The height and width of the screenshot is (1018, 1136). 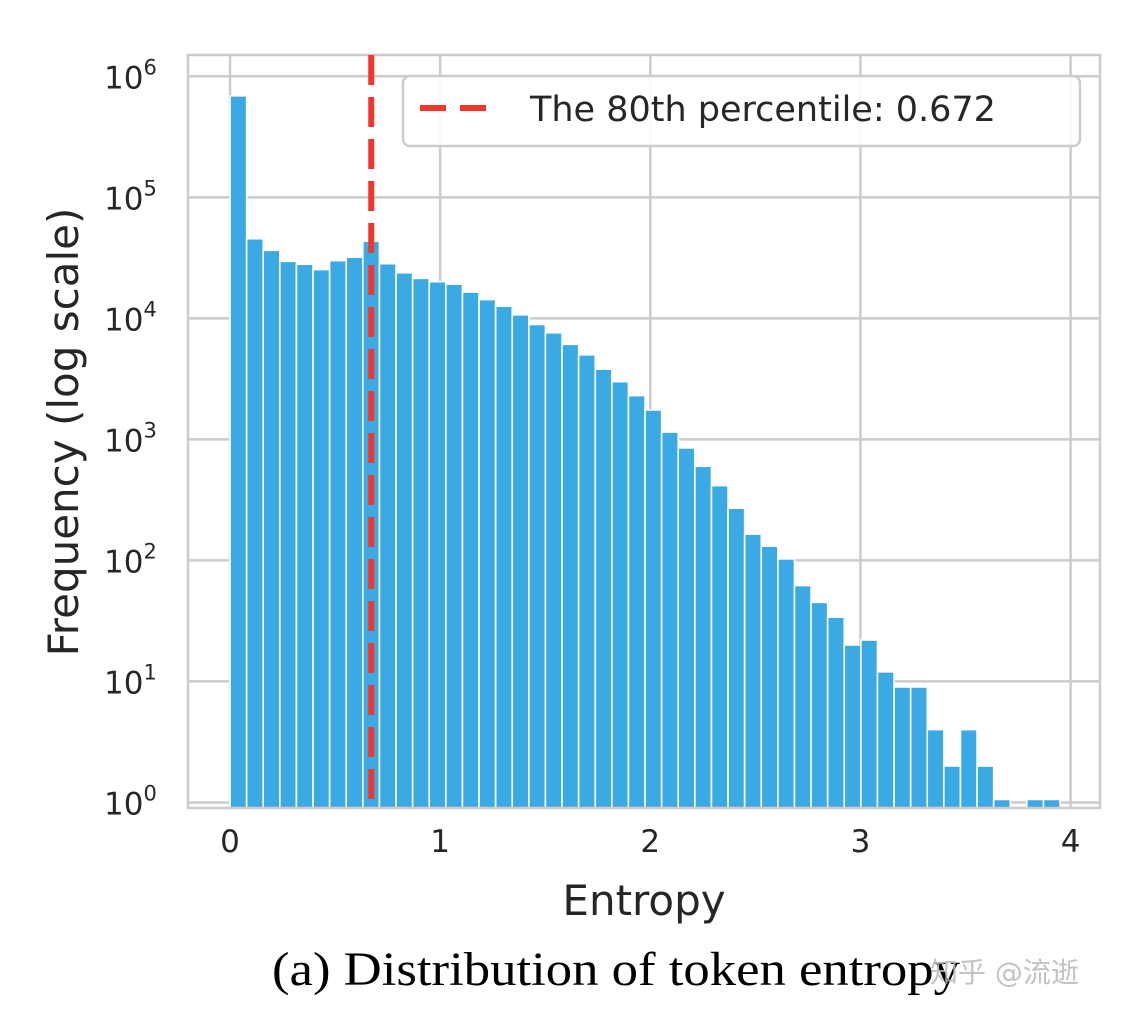 I want to click on y-tick-exponent: 1, so click(x=149, y=672).